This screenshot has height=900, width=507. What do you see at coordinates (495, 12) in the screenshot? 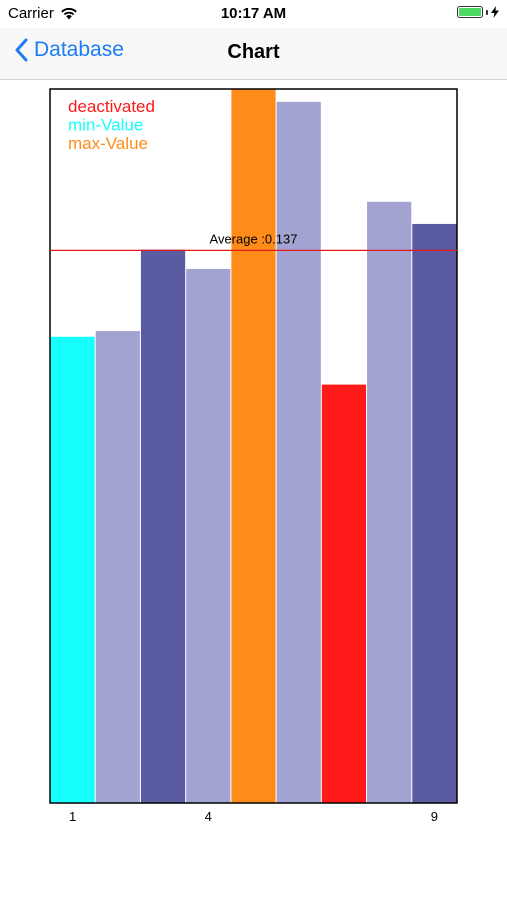
I see `bolt-icon` at bounding box center [495, 12].